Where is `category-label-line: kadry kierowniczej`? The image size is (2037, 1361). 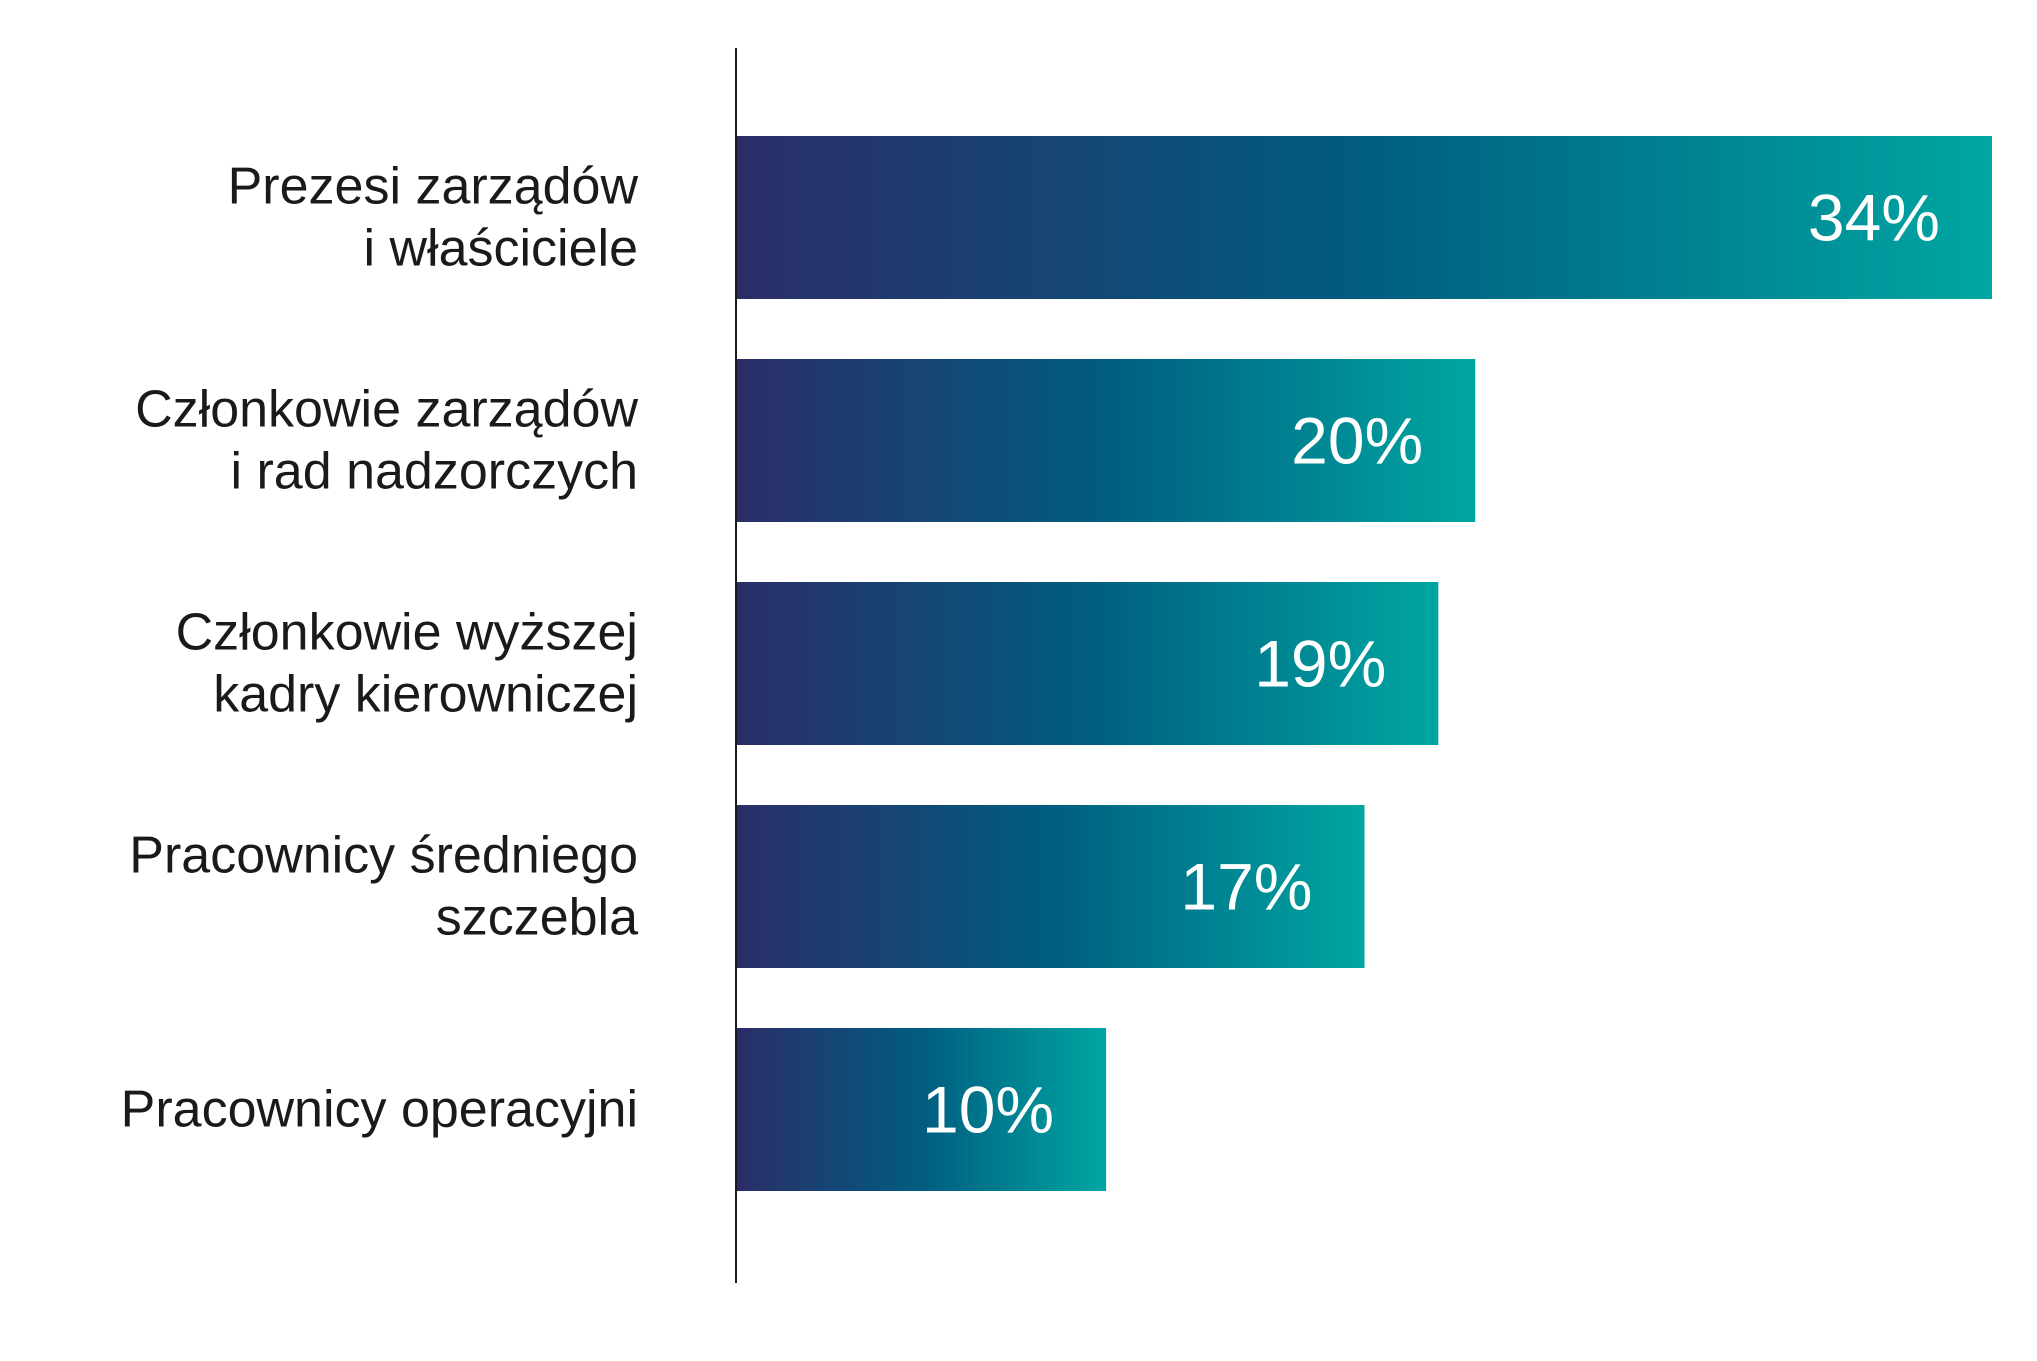
category-label-line: kadry kierowniczej is located at coordinates (425, 695).